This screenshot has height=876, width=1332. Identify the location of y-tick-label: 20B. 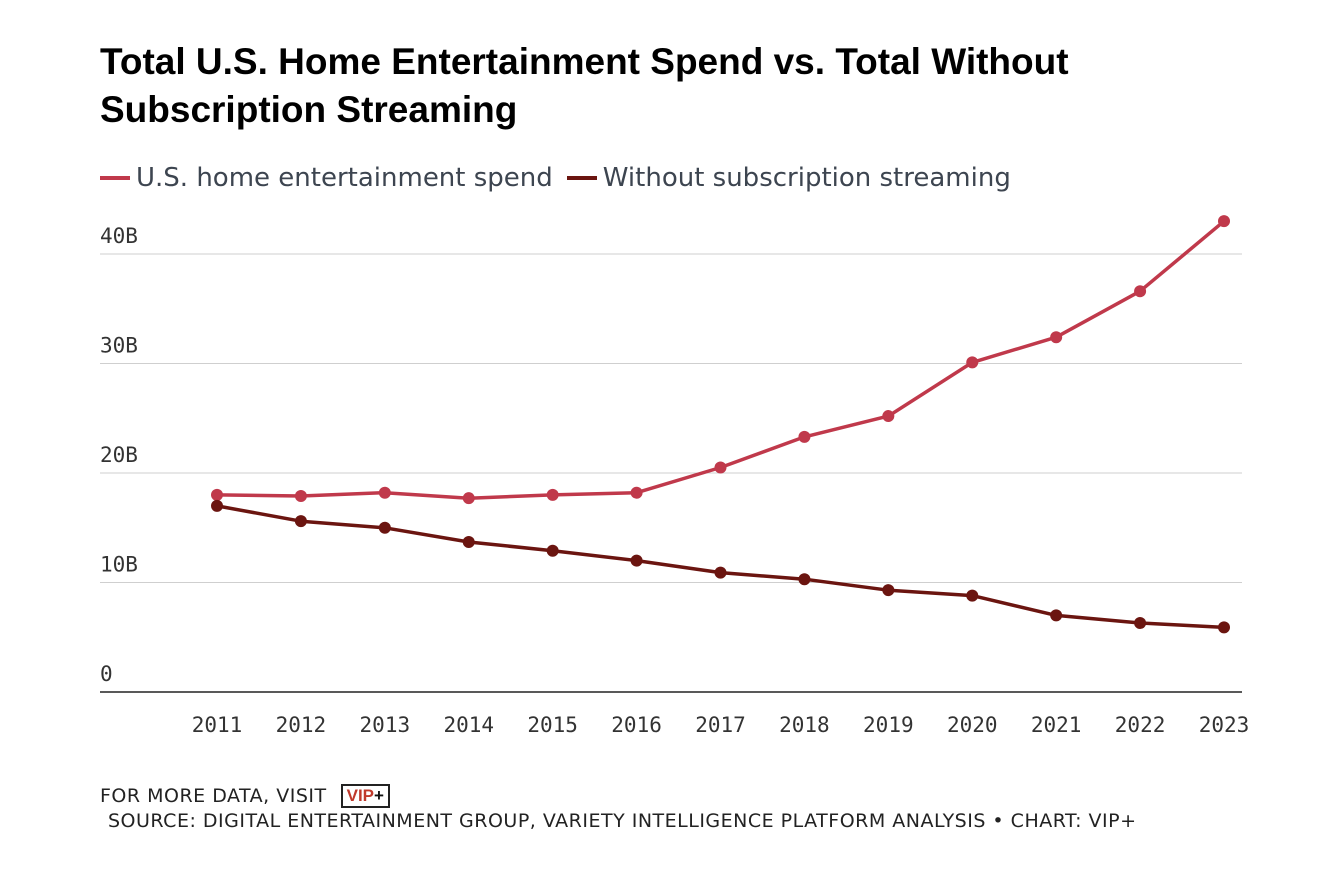
(119, 455).